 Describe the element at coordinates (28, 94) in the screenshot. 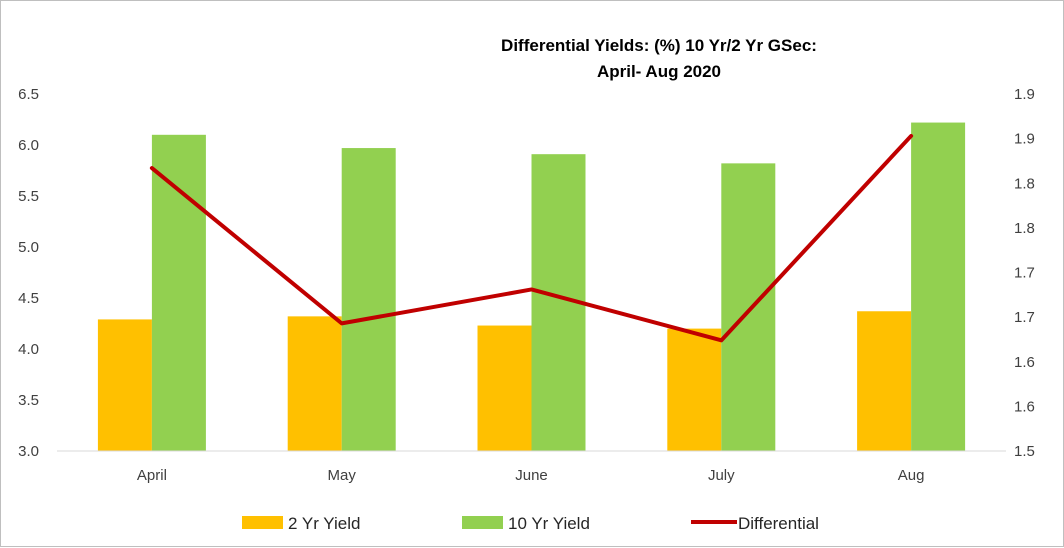

I see `y-left-tick-label: 6.5` at that location.